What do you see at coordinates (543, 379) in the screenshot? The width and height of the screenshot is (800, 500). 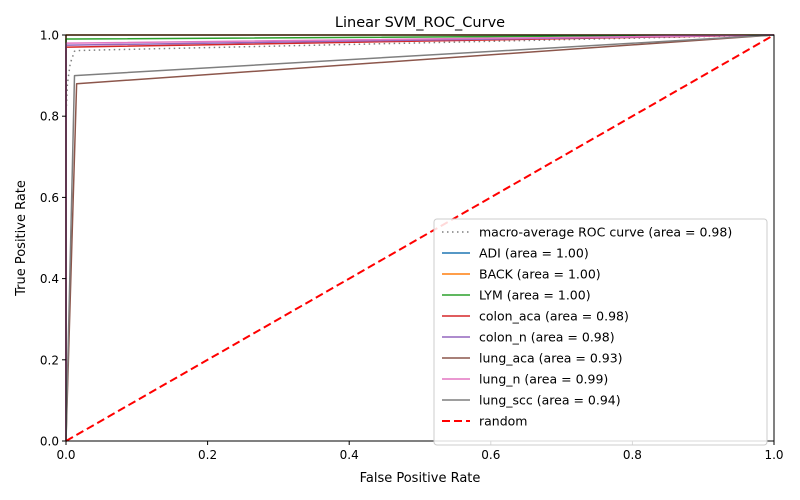 I see `legend-label-7: lung_n (area = 0.99)` at bounding box center [543, 379].